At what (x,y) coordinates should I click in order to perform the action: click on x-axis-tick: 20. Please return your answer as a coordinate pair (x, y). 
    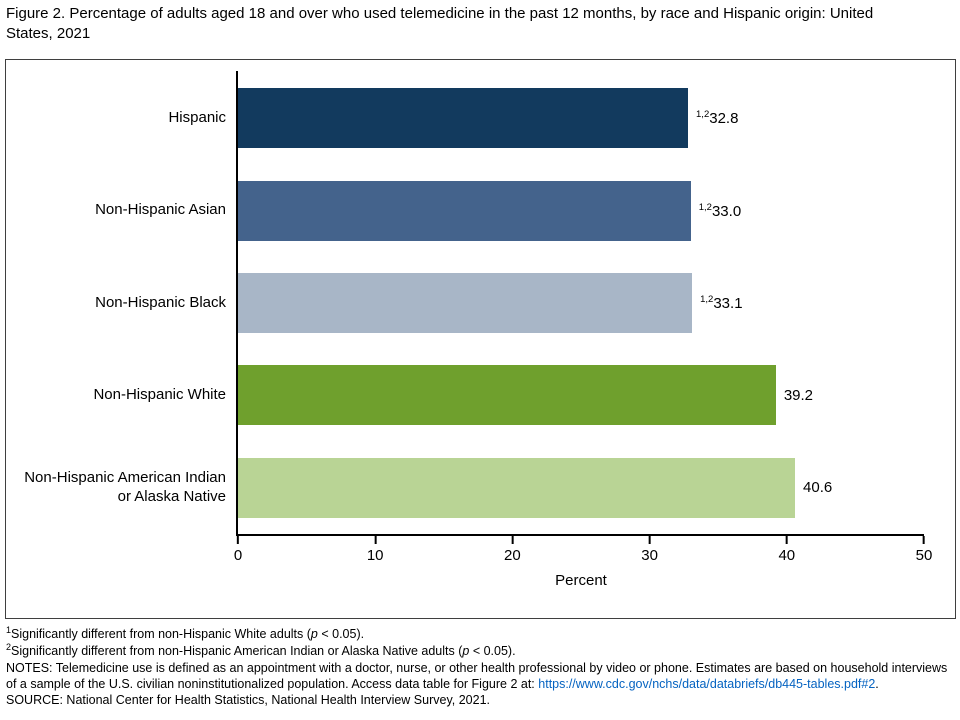
    Looking at the image, I should click on (512, 550).